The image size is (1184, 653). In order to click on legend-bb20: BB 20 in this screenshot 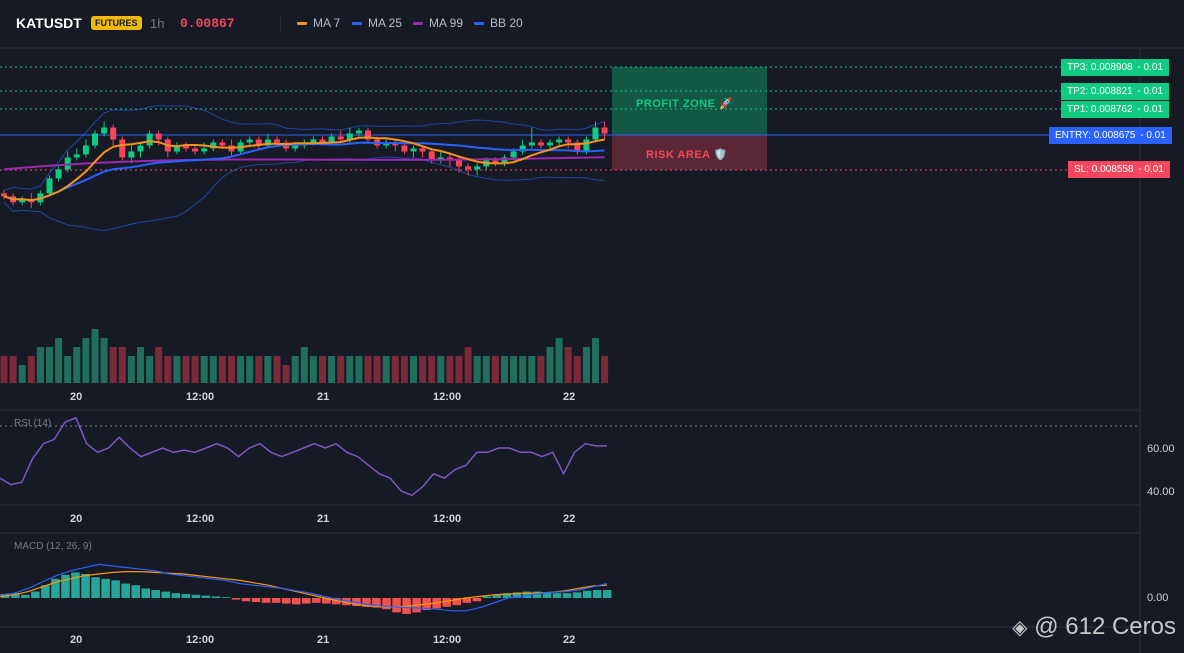, I will do `click(498, 23)`.